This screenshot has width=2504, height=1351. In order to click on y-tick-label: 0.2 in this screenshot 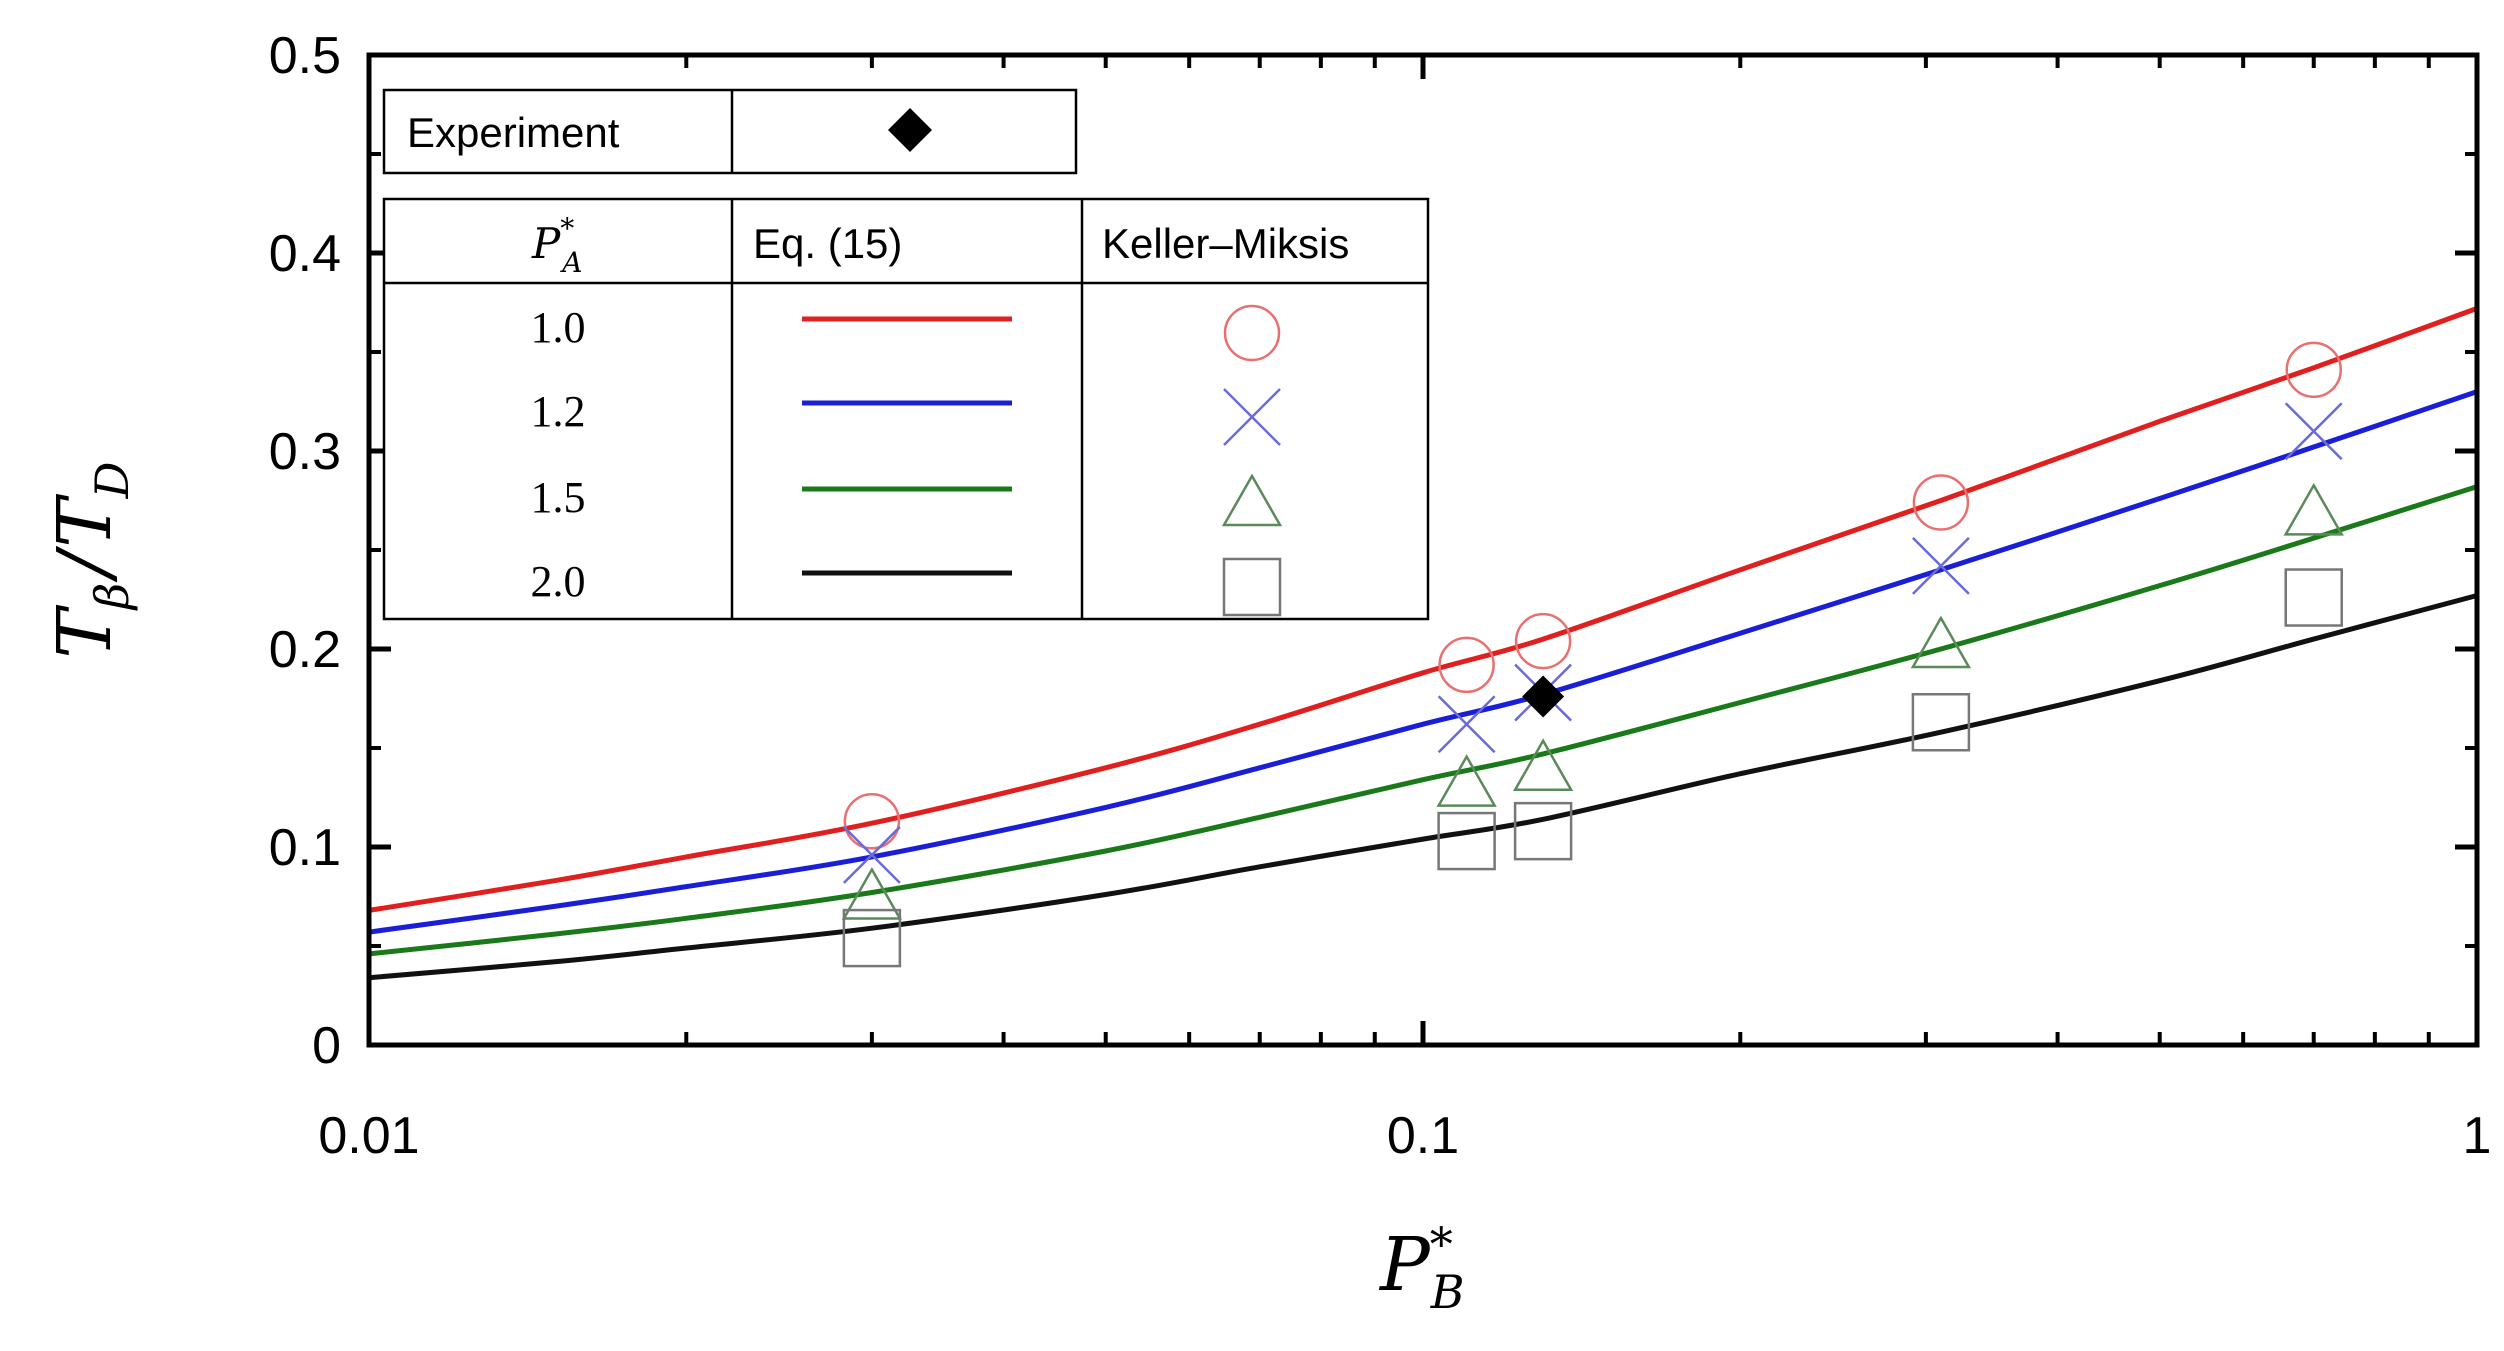, I will do `click(305, 650)`.